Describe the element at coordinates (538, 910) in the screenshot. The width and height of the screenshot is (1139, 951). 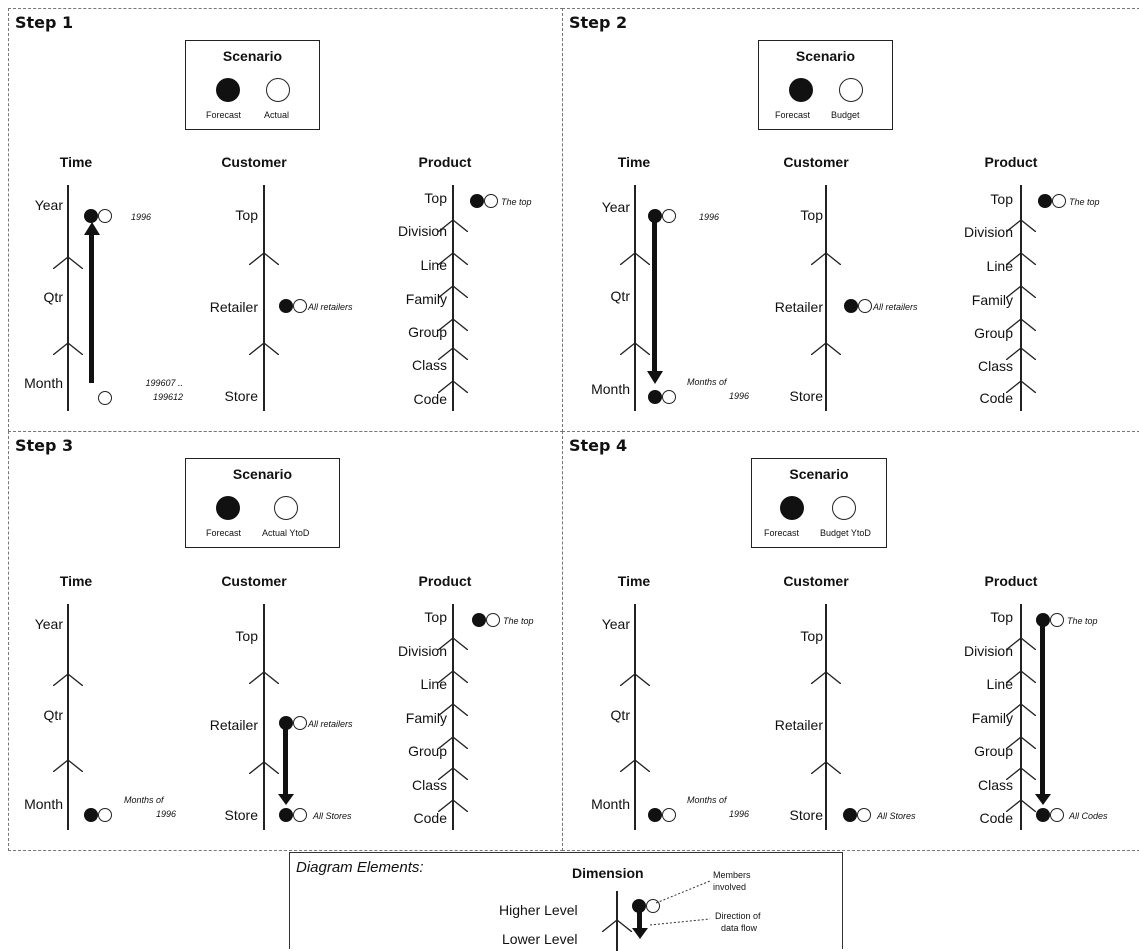
I see `legend-higher-level: Higher Level` at that location.